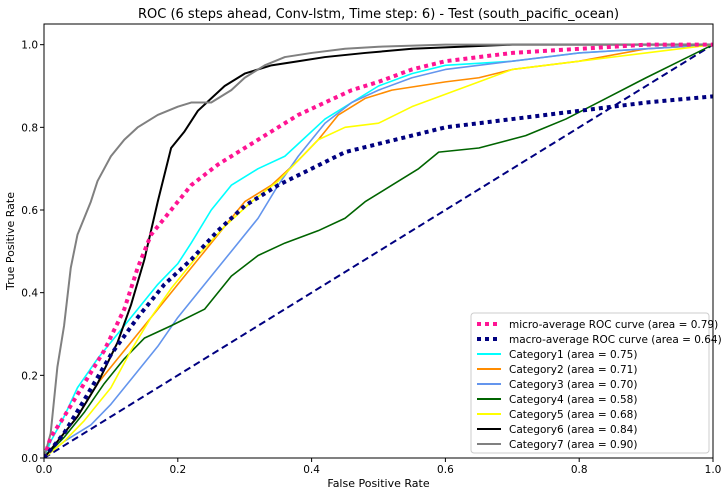 This screenshot has height=496, width=728. Describe the element at coordinates (573, 415) in the screenshot. I see `legend-label: Category5 (area = 0.68)` at that location.